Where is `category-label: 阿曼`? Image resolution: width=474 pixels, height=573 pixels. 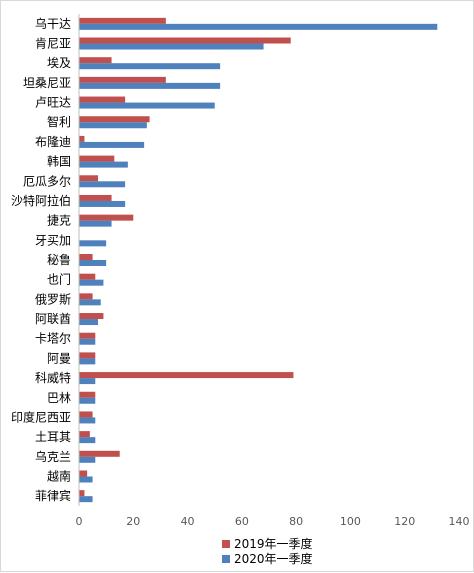 category-label: 阿曼 is located at coordinates (59, 358).